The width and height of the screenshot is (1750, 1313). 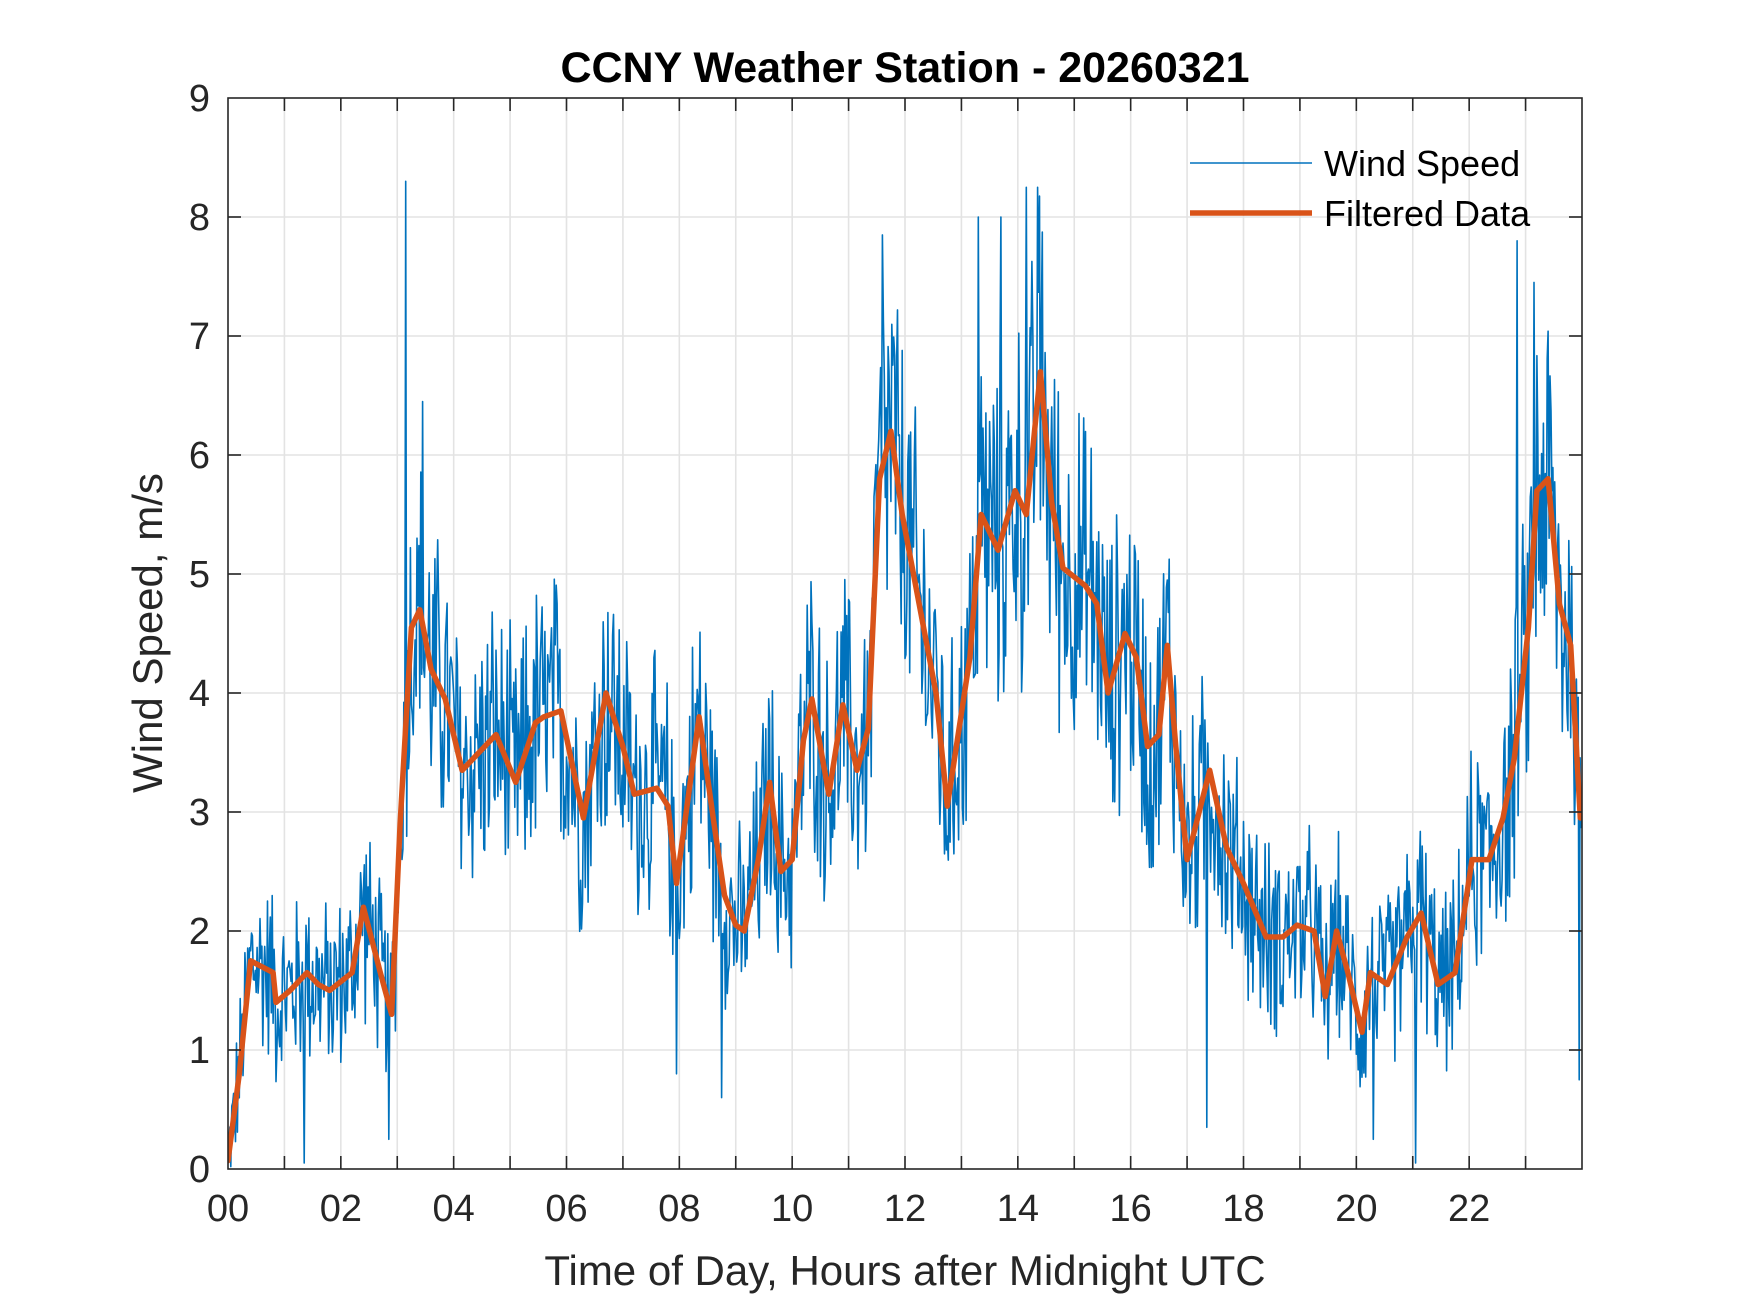 What do you see at coordinates (905, 1209) in the screenshot?
I see `x-tick-label: 12` at bounding box center [905, 1209].